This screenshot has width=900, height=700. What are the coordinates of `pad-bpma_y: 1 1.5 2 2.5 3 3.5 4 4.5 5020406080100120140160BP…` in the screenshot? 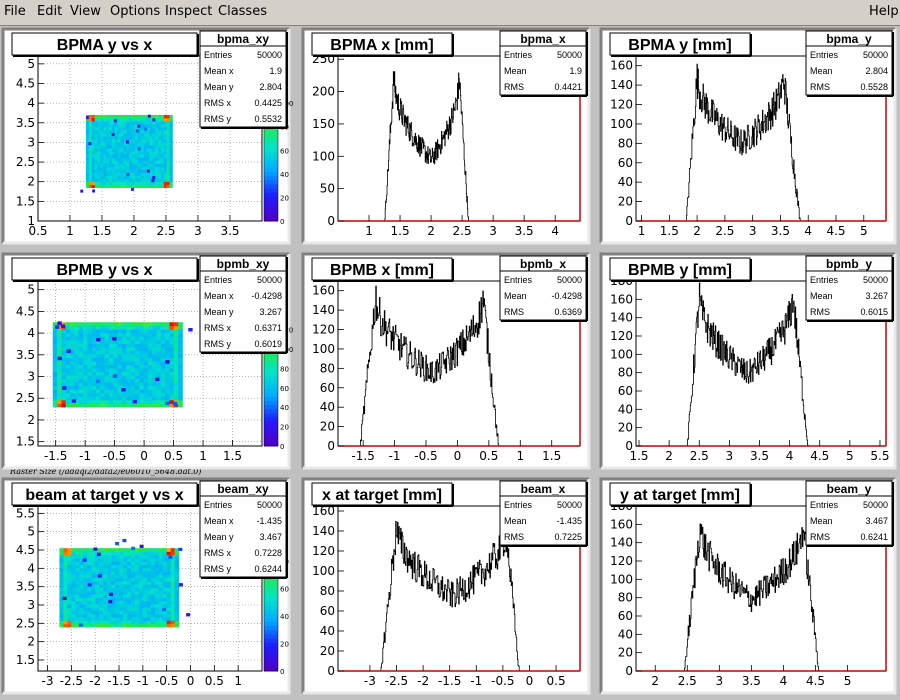 It's located at (748, 136).